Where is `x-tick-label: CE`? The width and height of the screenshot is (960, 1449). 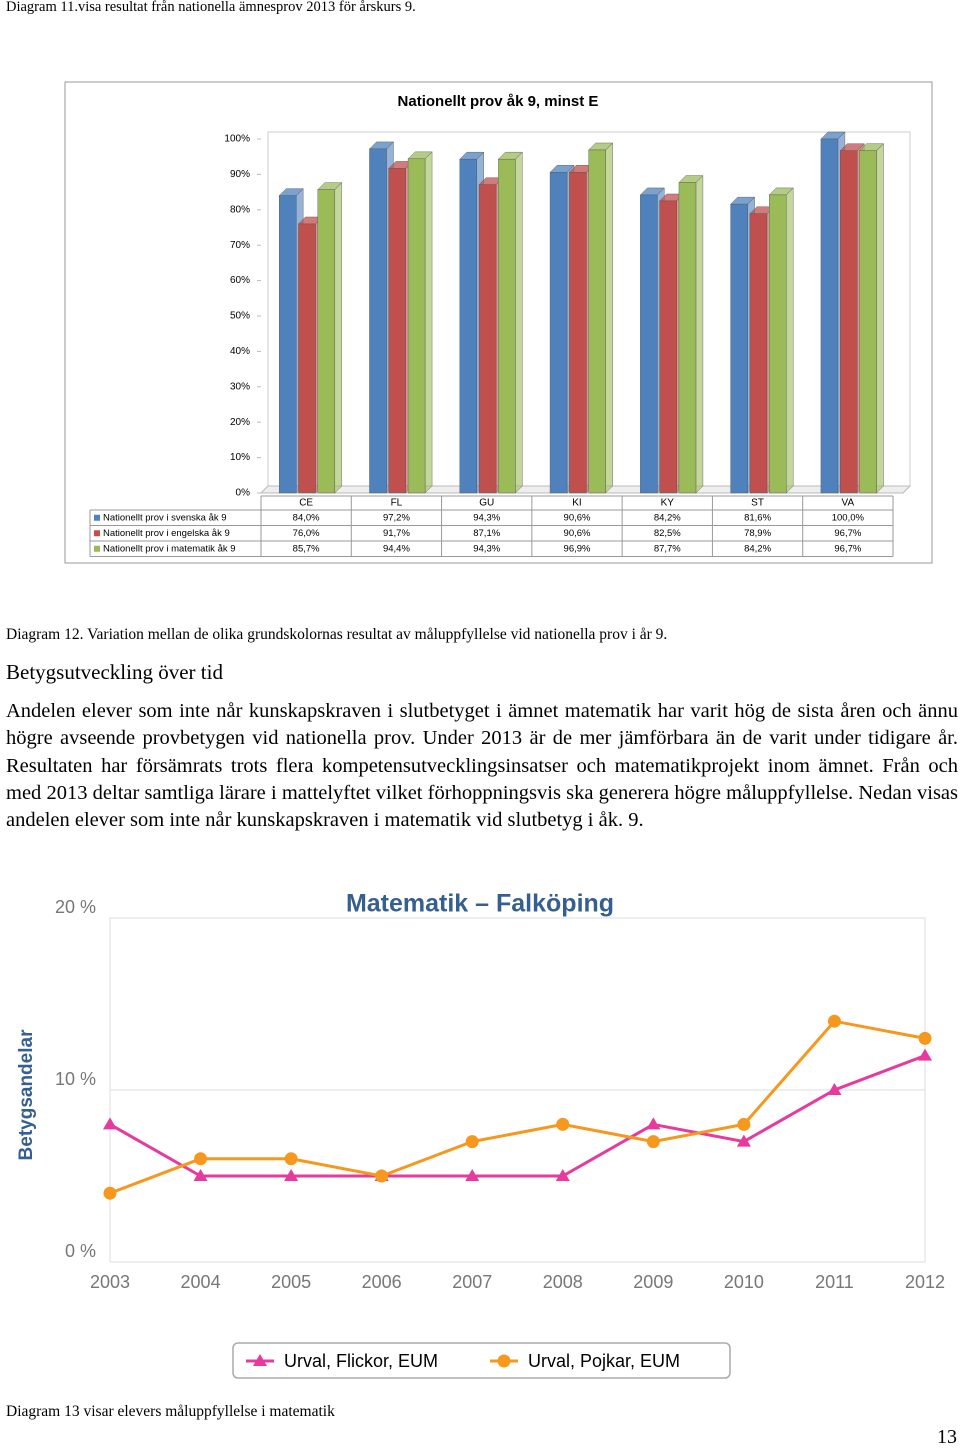 x-tick-label: CE is located at coordinates (306, 503).